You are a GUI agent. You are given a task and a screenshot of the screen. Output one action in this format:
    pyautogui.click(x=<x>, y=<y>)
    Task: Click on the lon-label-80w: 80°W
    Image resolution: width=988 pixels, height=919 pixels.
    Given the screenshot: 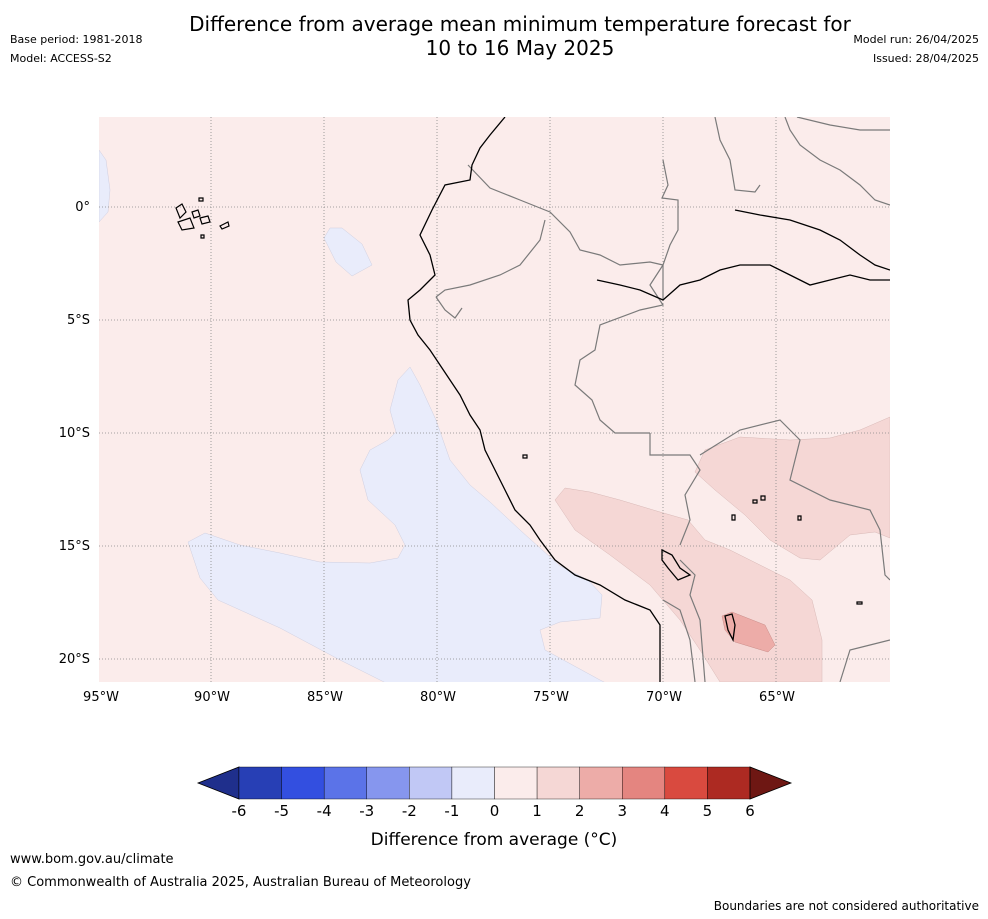 What is the action you would take?
    pyautogui.click(x=438, y=697)
    